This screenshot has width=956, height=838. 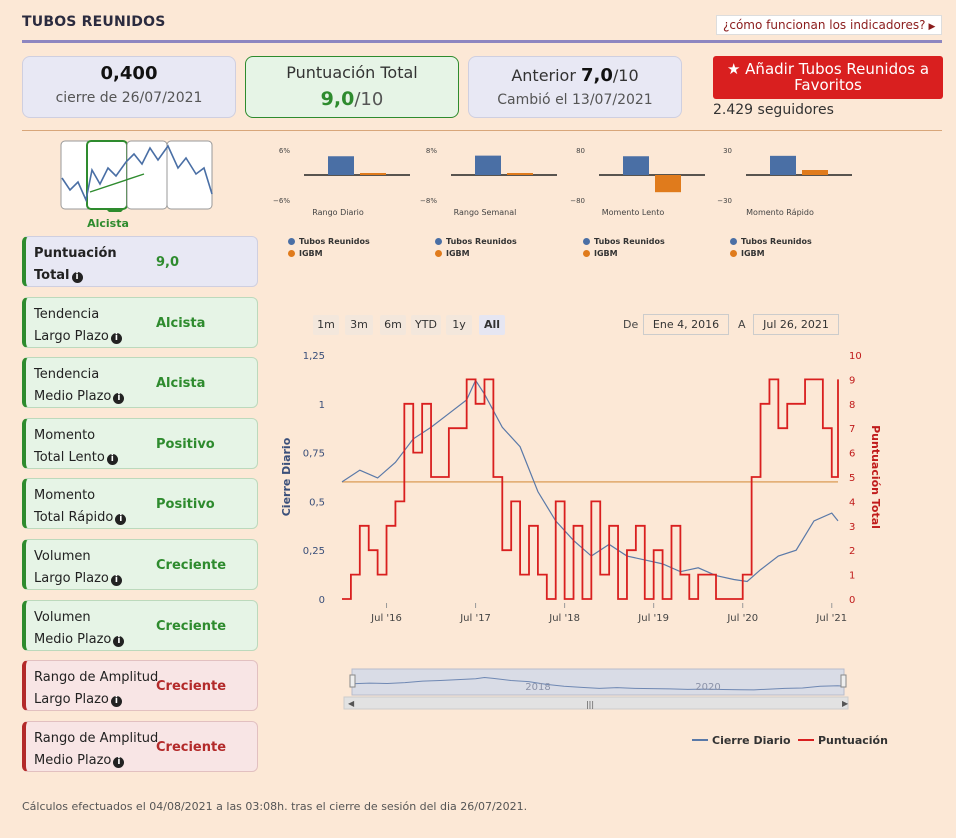 I want to click on indicator-name-line1: Volumen, so click(x=62, y=556).